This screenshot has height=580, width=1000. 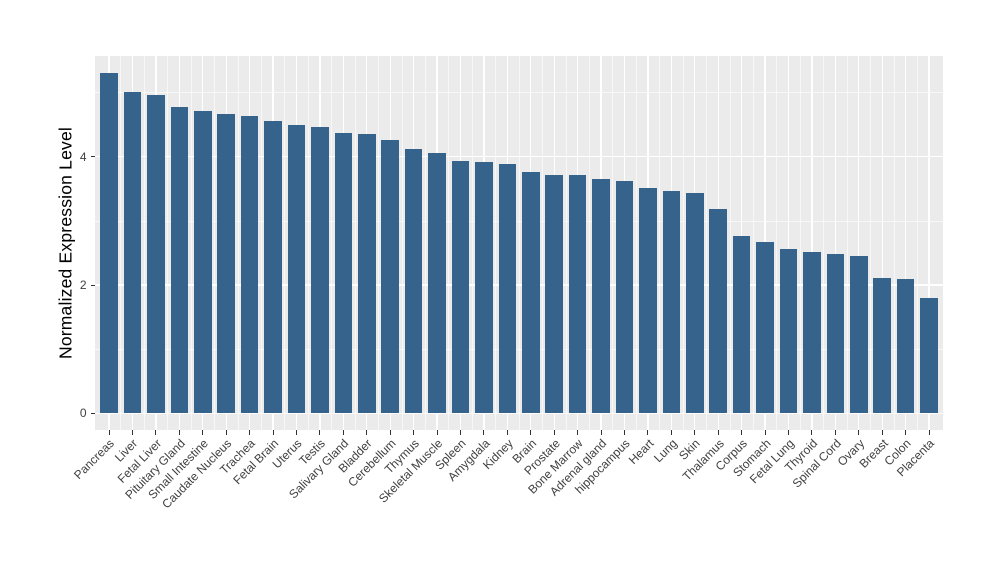 I want to click on gridline-major-horizontal, so click(x=519, y=413).